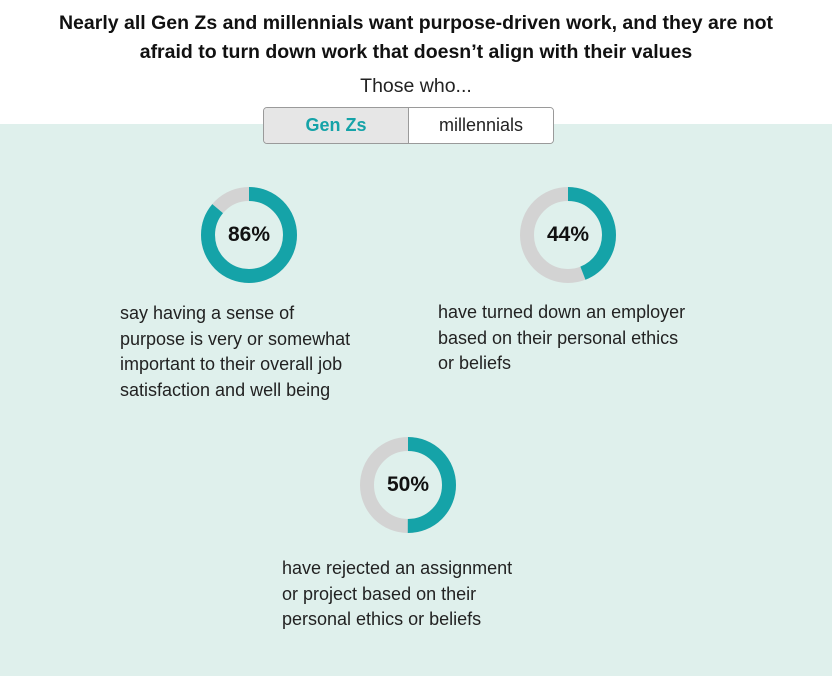 This screenshot has height=676, width=832. I want to click on donut-2-description-line: have turned down an employer, so click(562, 312).